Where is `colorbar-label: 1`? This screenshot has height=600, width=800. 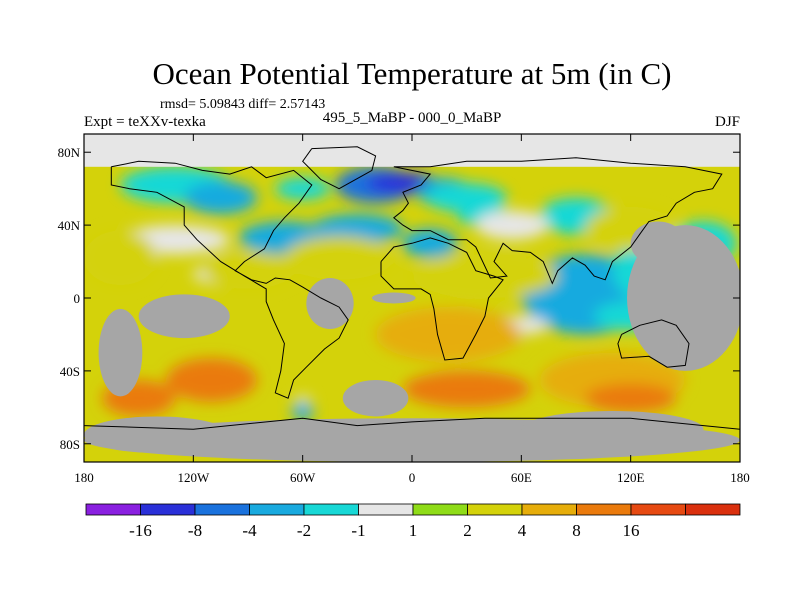
colorbar-label: 1 is located at coordinates (413, 530).